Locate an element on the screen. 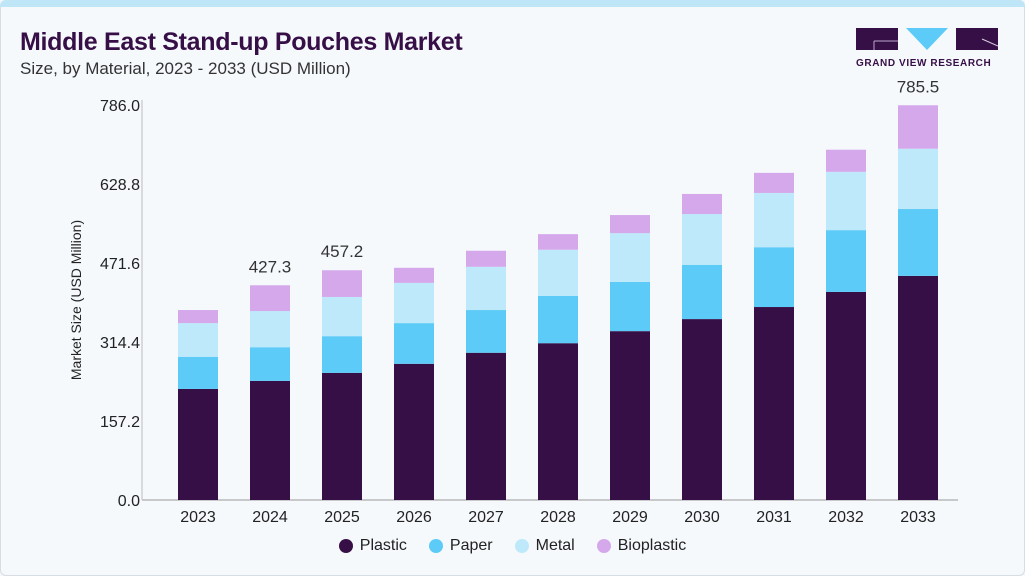 This screenshot has width=1025, height=576. x-tick-label: 2032 is located at coordinates (846, 517).